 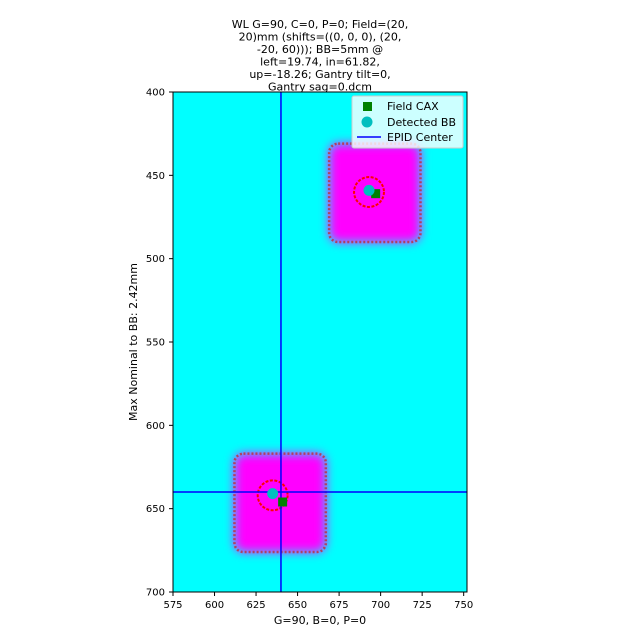 What do you see at coordinates (133, 342) in the screenshot?
I see `y-axis-label: Max Nominal to BB: 2.42mm` at bounding box center [133, 342].